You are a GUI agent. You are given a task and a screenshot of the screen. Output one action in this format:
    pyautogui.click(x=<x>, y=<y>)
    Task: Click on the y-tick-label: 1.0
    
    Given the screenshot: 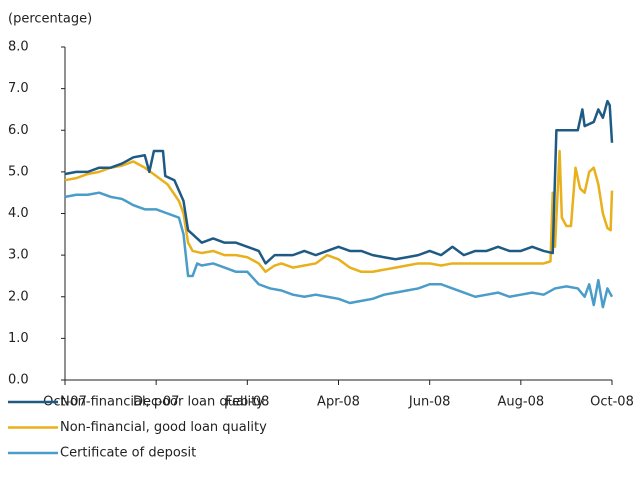 What is the action you would take?
    pyautogui.click(x=18, y=338)
    